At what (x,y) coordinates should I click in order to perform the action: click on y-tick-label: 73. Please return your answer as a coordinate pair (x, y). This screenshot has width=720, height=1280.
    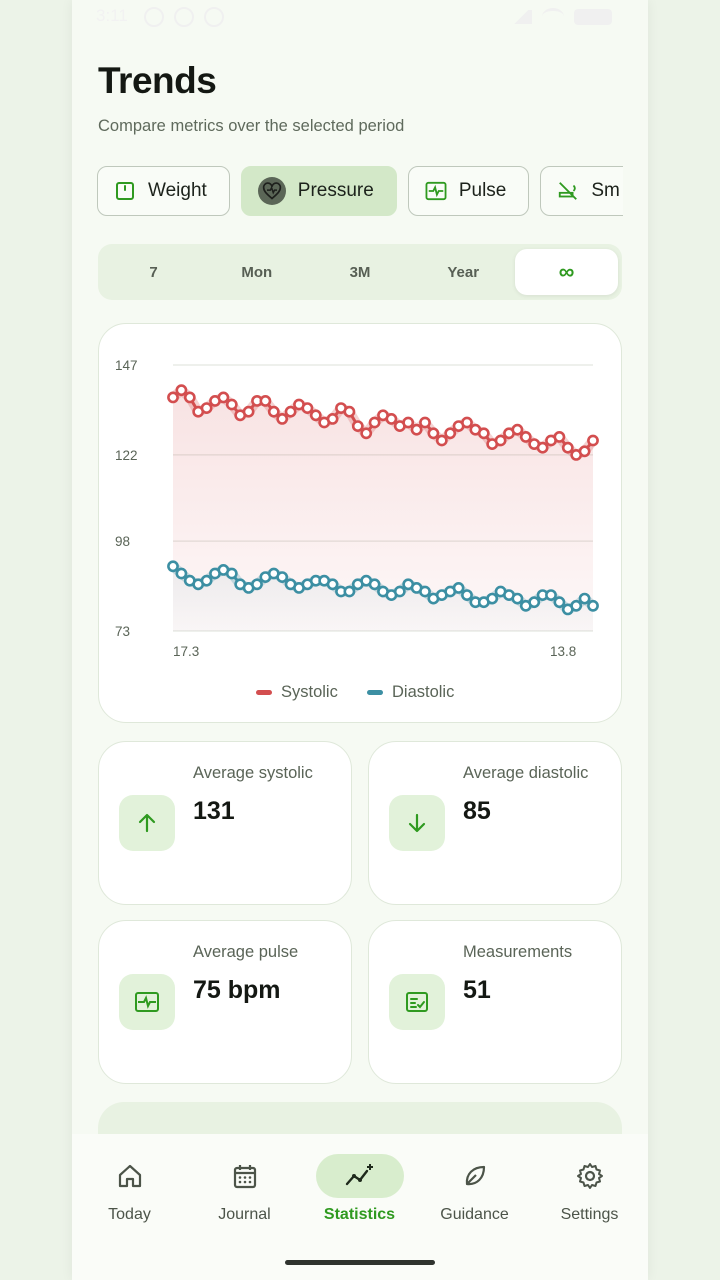
    Looking at the image, I should click on (122, 631).